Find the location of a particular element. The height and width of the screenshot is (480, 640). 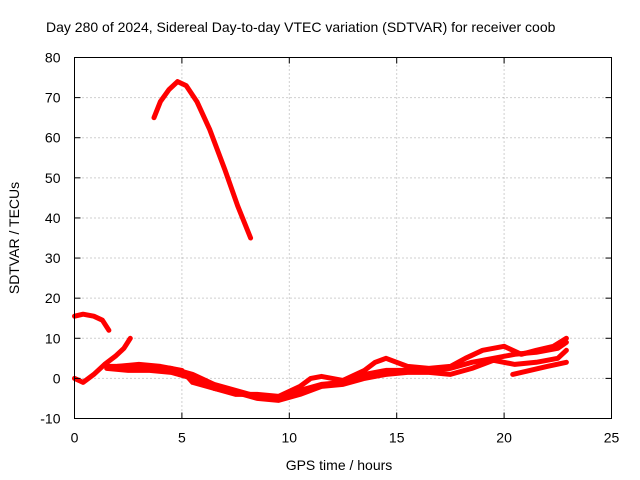

y-tick-label: 50 is located at coordinates (53, 178).